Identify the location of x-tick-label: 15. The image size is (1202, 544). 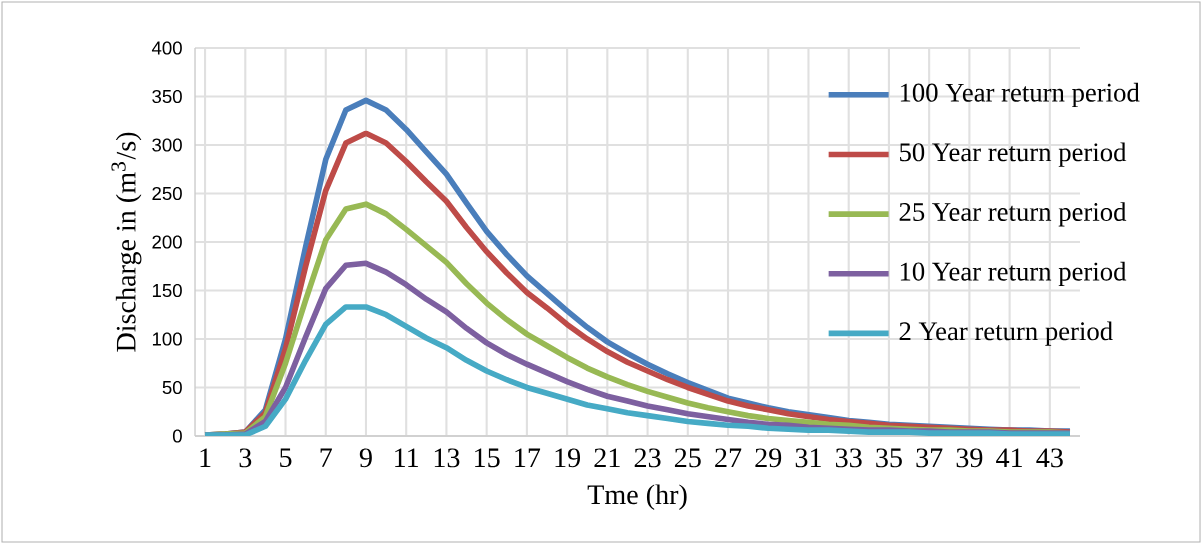
(487, 458).